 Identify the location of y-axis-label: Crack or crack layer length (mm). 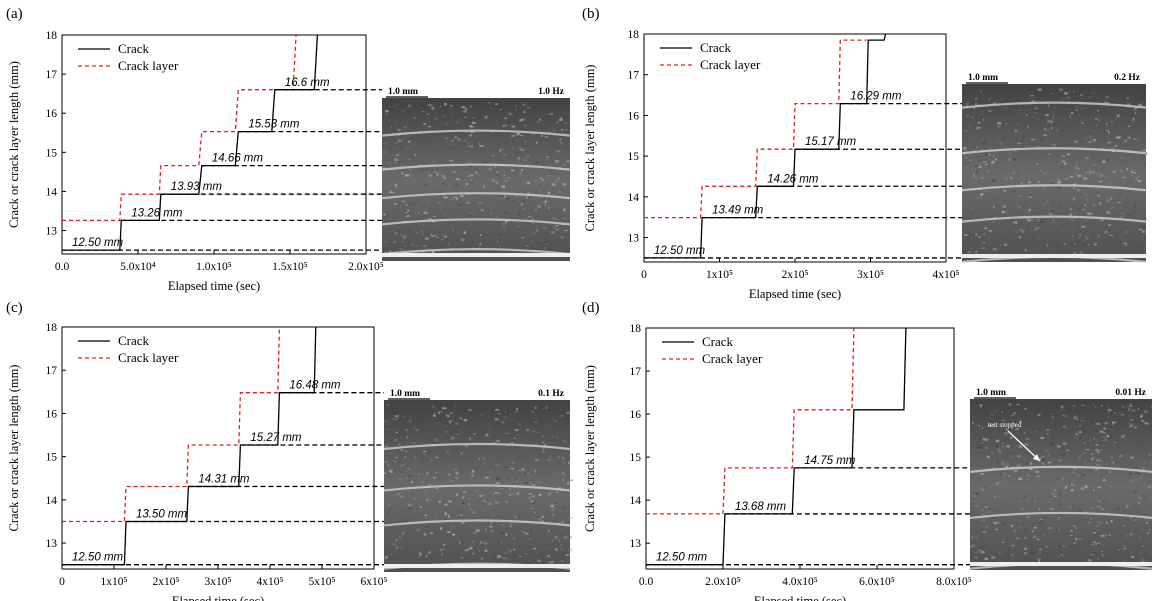
(590, 148).